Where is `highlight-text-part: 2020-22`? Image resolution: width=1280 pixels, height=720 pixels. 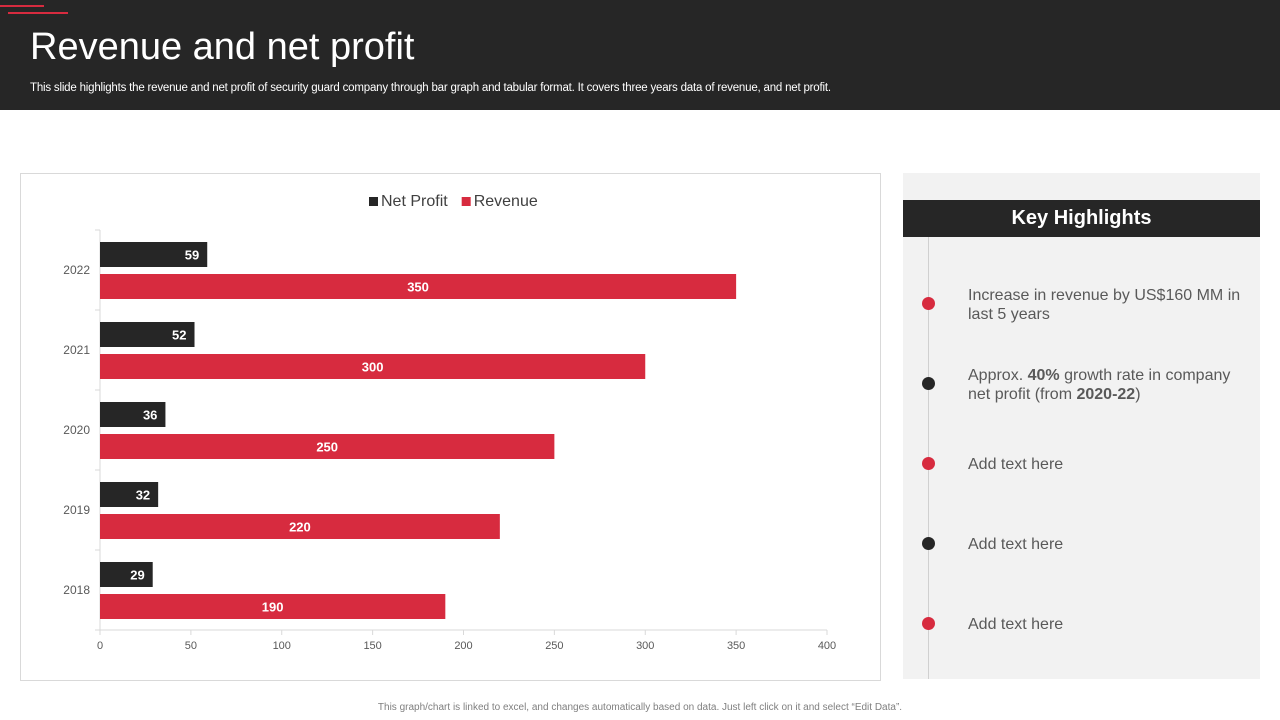
highlight-text-part: 2020-22 is located at coordinates (1106, 394).